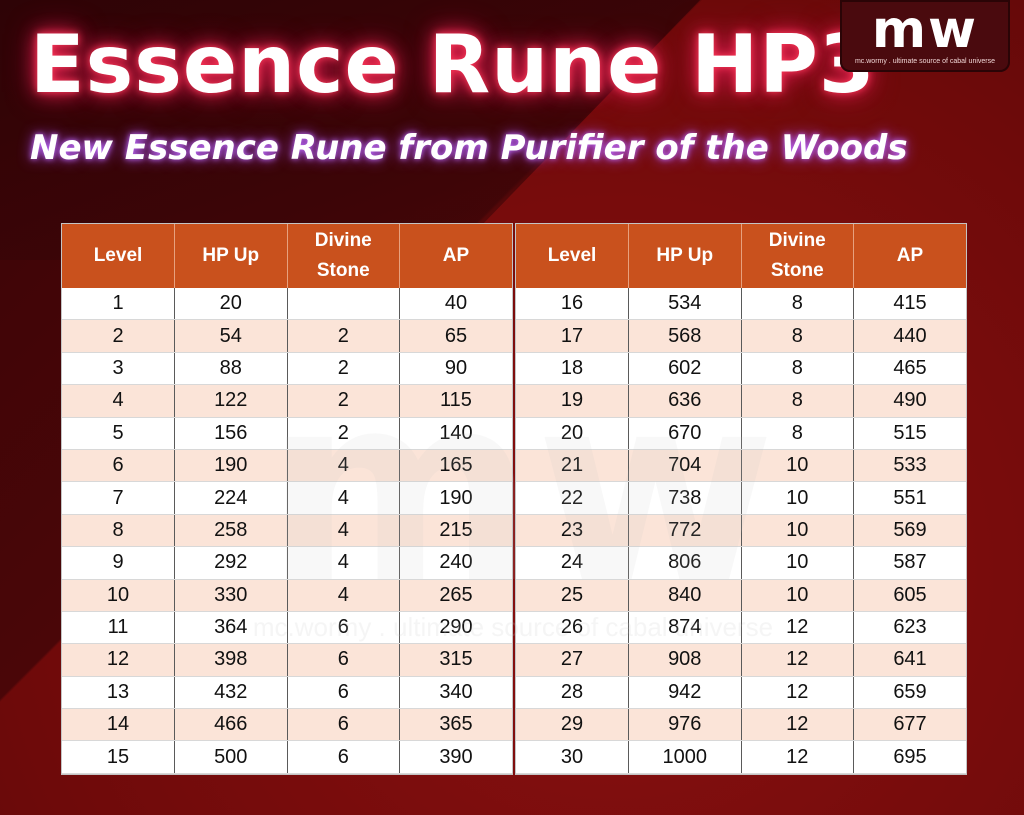 The height and width of the screenshot is (815, 1024). Describe the element at coordinates (231, 757) in the screenshot. I see `cell-hp-up: 500` at that location.